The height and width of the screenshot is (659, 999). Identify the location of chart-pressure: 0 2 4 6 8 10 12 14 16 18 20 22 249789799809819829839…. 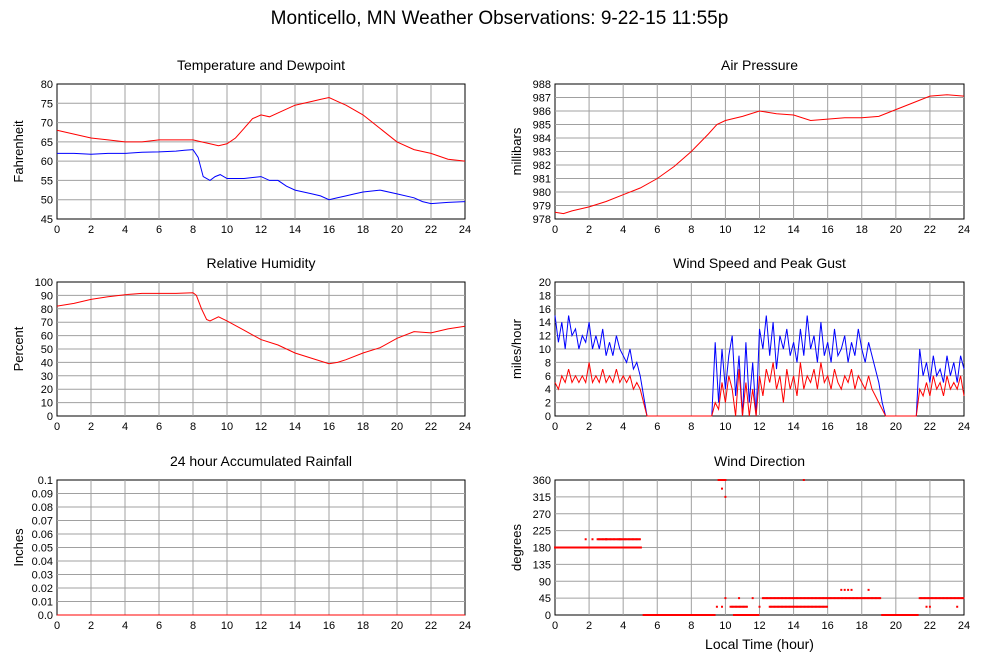
(739, 146).